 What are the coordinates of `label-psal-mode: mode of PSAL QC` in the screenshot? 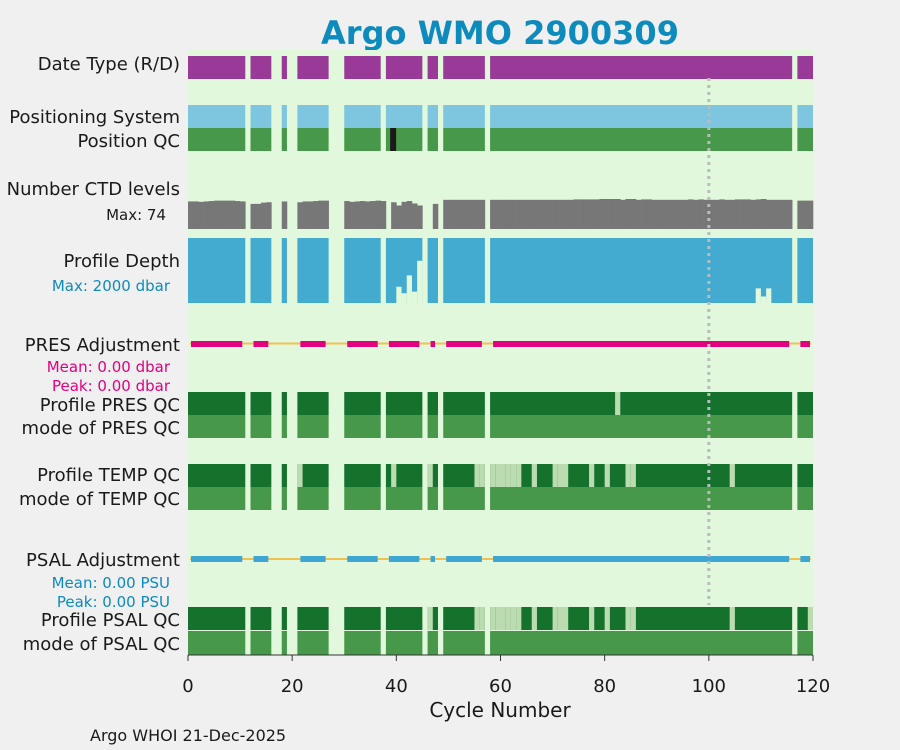 It's located at (101, 644).